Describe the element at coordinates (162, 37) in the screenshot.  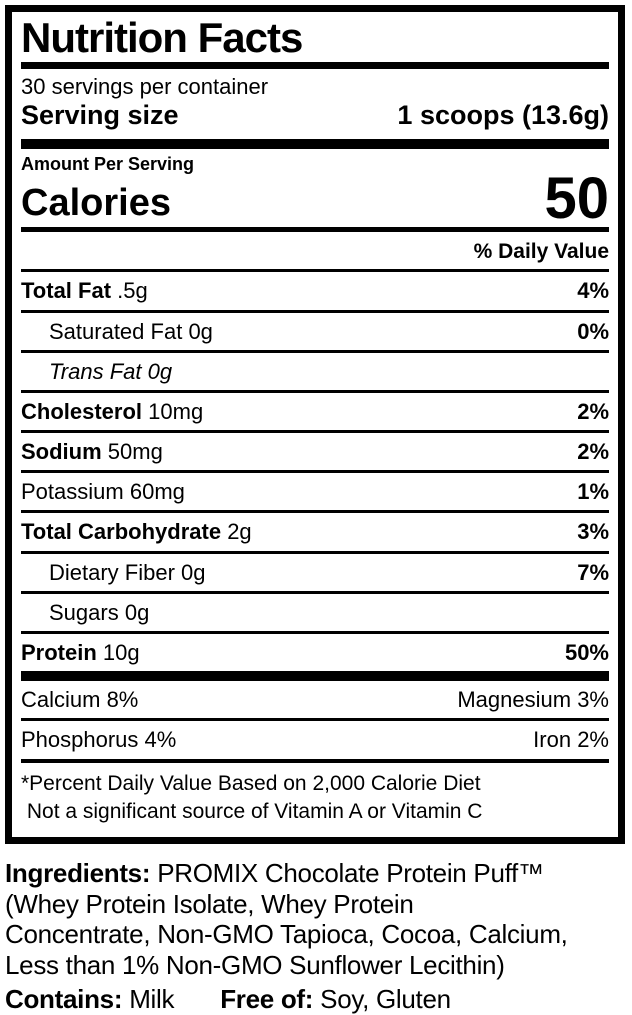
I see `panel-title: Nutrition Facts` at that location.